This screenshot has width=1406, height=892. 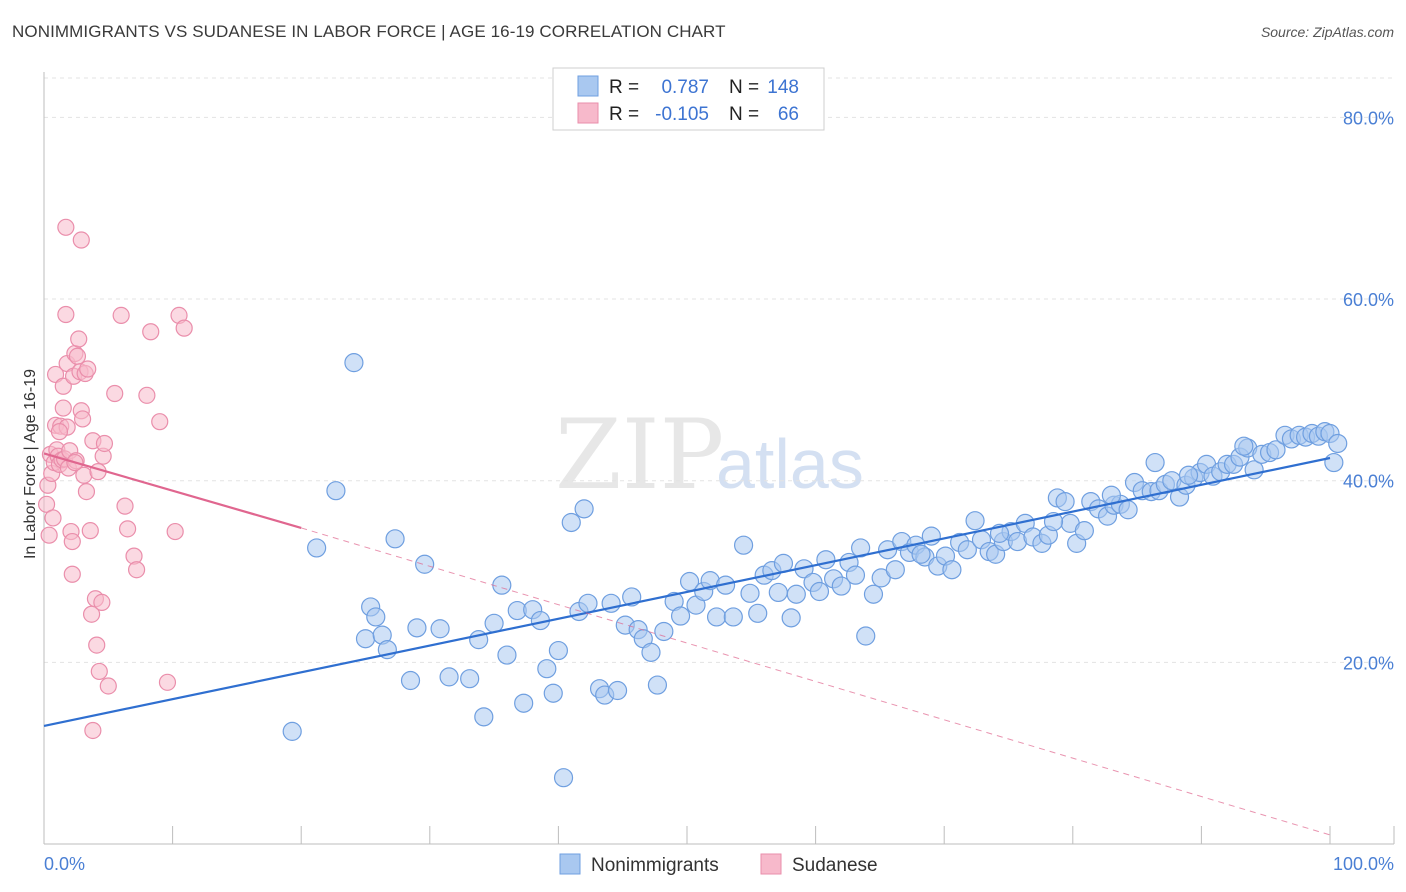 I want to click on legend-r-value-nonimmigrants: 0.787, so click(x=685, y=87).